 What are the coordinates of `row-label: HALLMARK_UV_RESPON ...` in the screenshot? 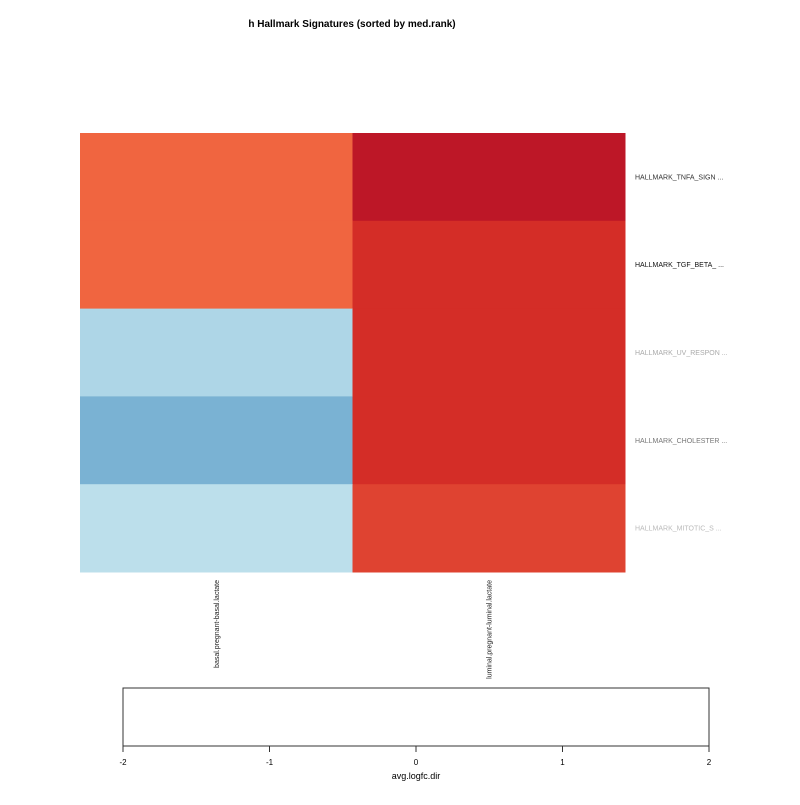 It's located at (681, 353).